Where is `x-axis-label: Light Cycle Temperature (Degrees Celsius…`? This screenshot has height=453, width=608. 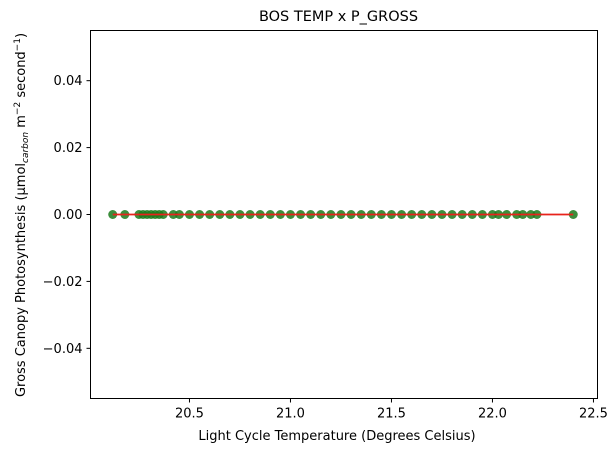
x-axis-label: Light Cycle Temperature (Degrees Celsius… is located at coordinates (336, 436).